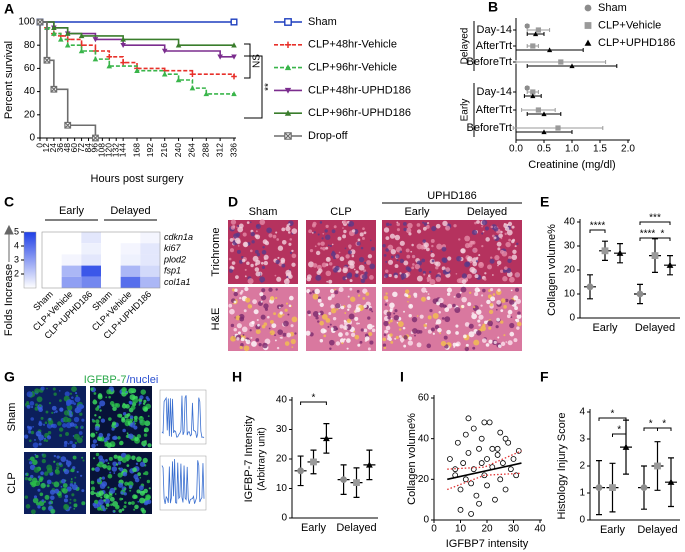  What do you see at coordinates (249, 458) in the screenshot?
I see `y-axis-label: IGFBP-7 Intensity` at bounding box center [249, 458].